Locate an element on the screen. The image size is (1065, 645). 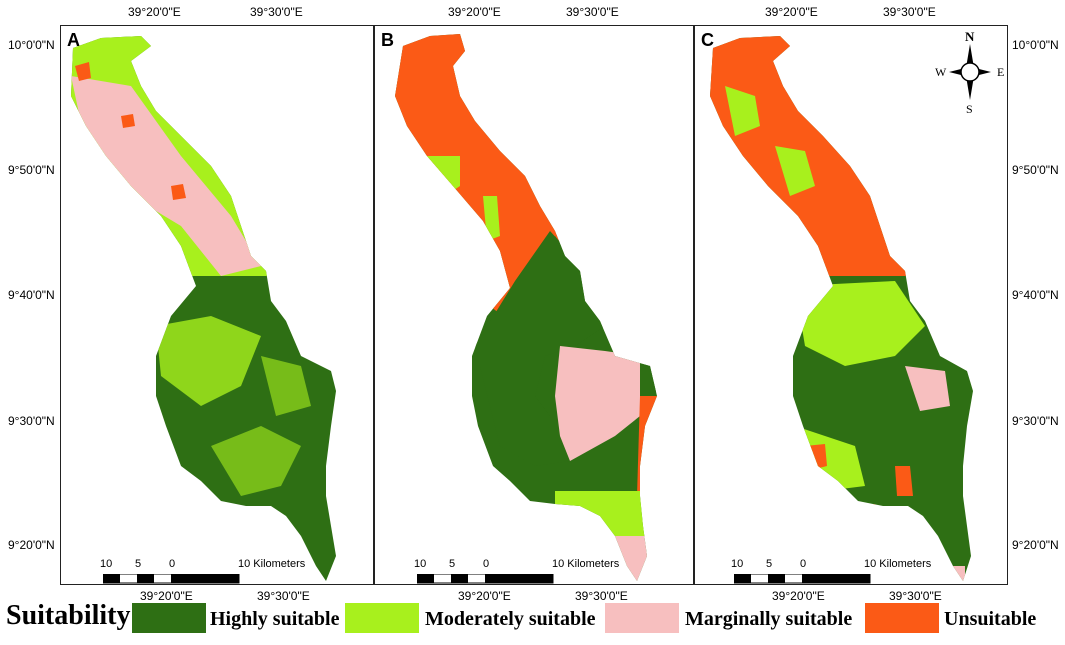
north-arrow: N S W E is located at coordinates (970, 74).